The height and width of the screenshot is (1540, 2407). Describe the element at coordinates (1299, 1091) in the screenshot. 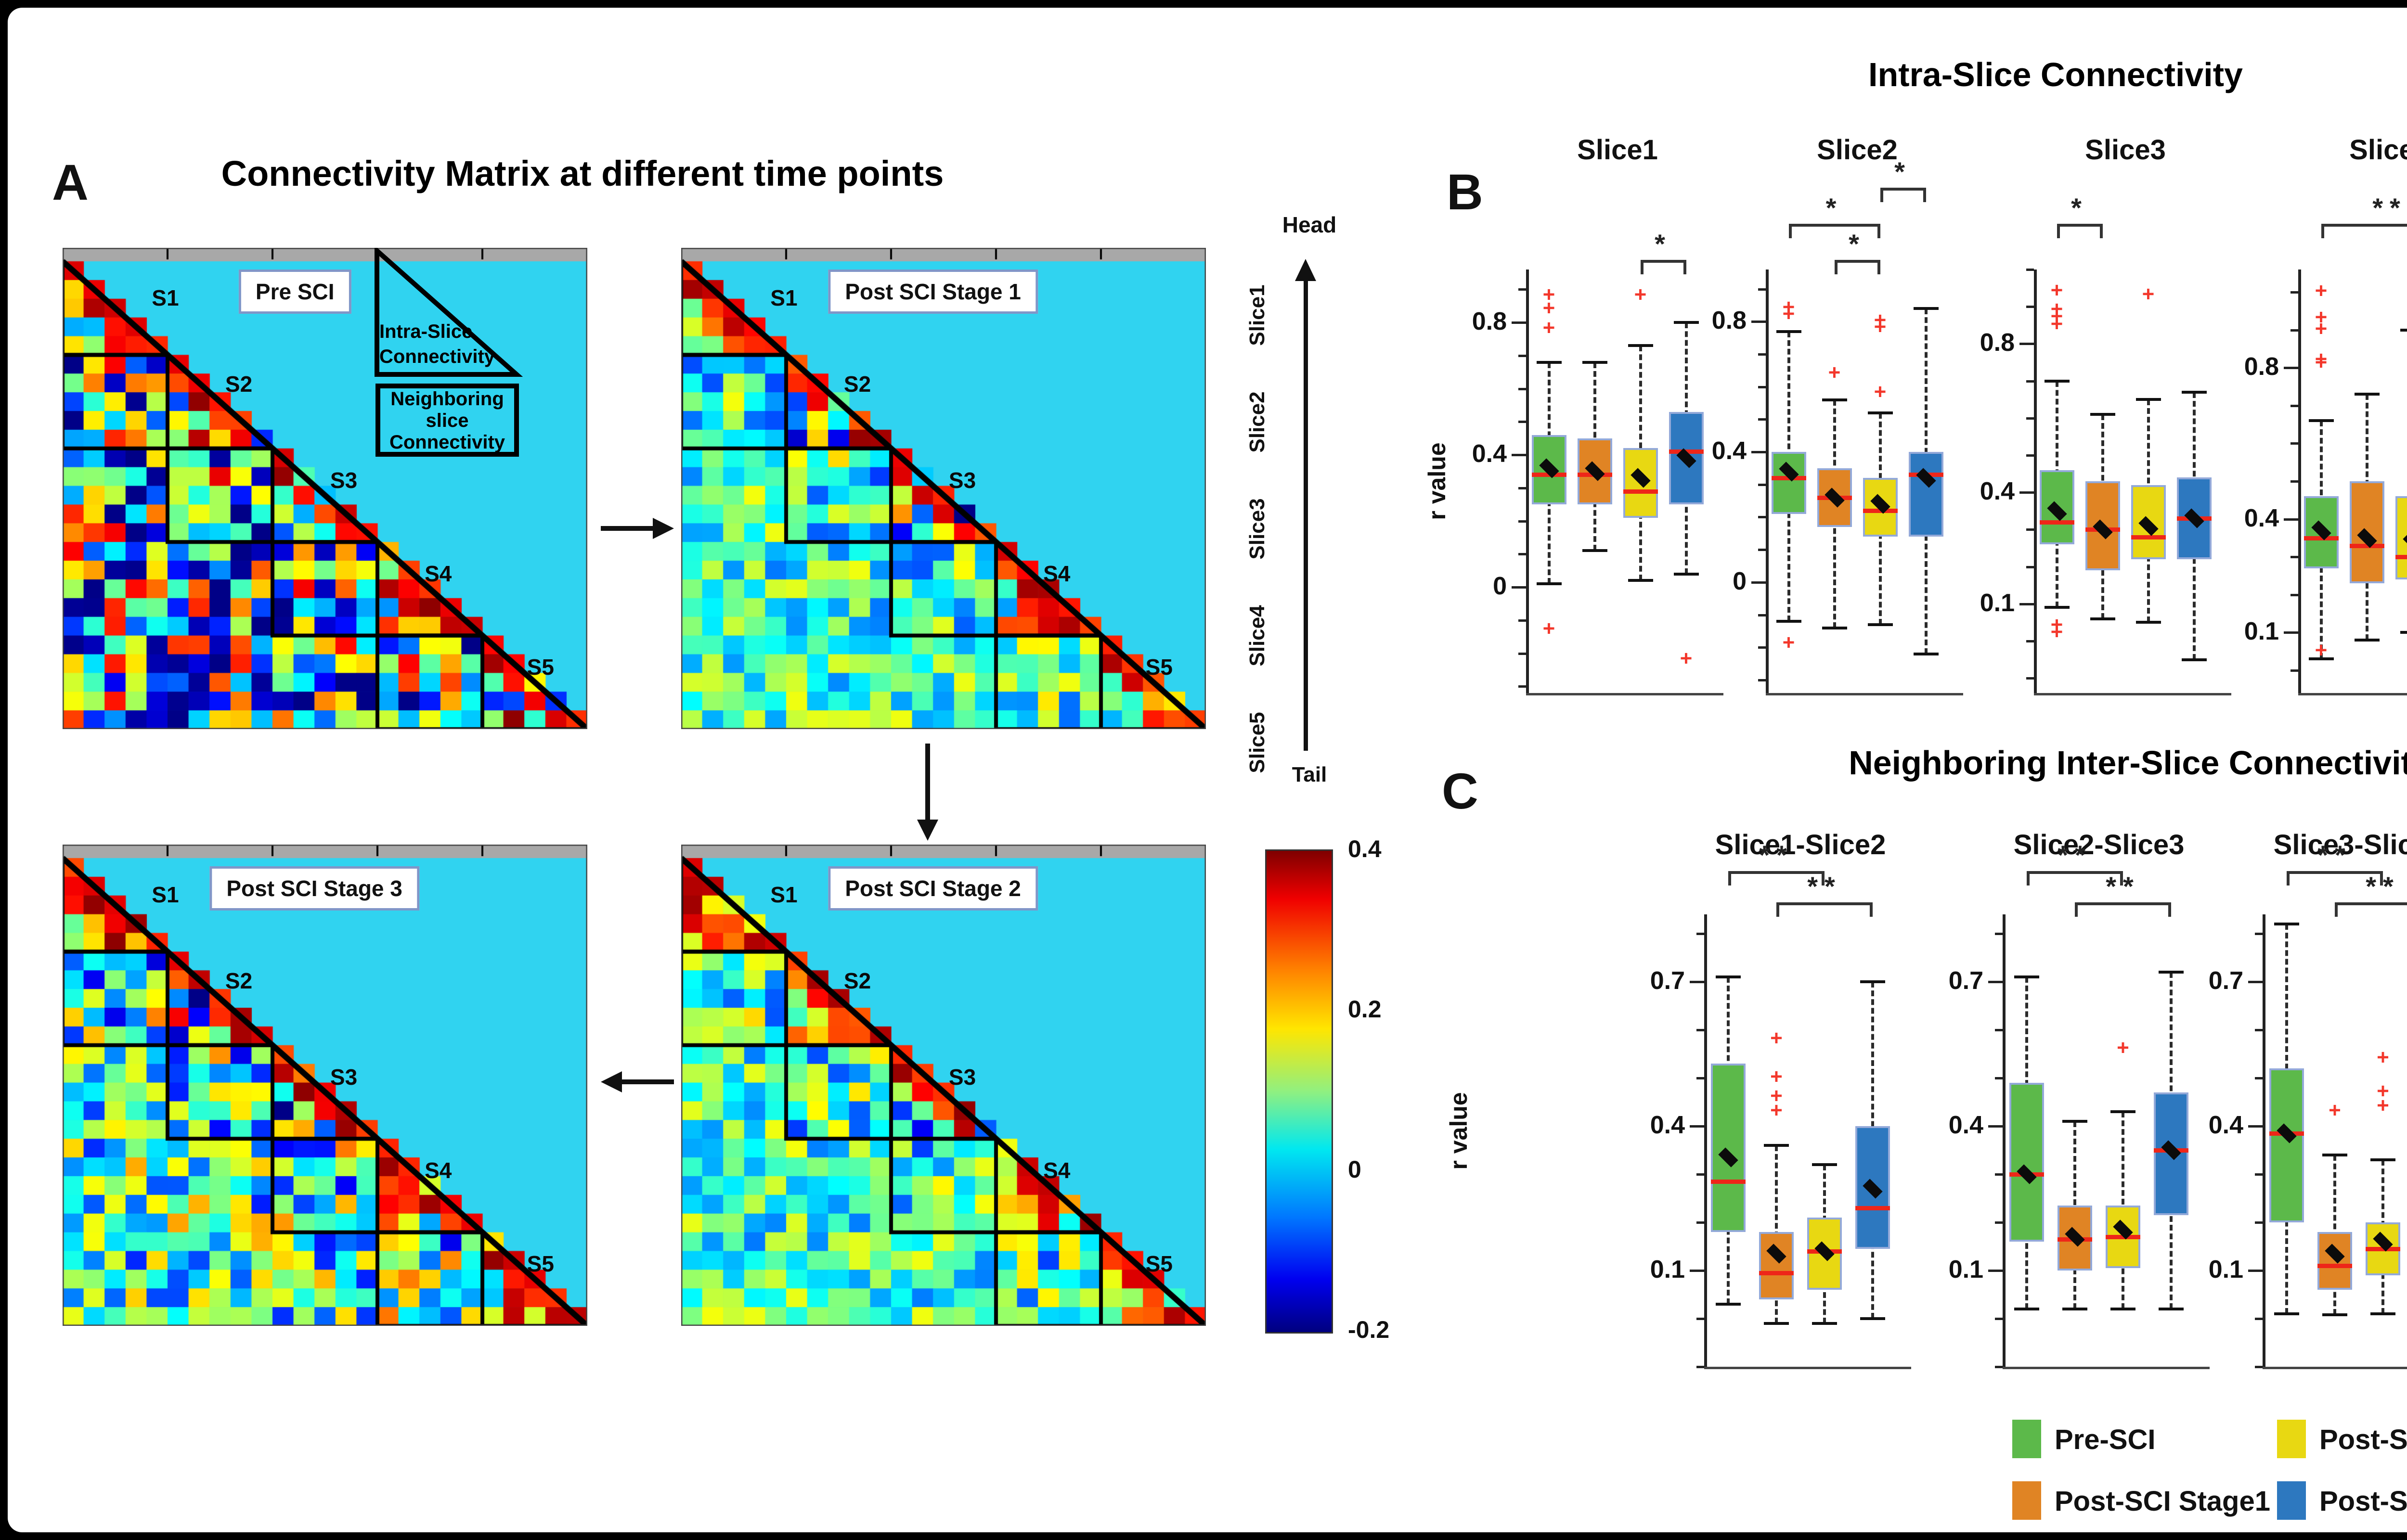

I see `colorbar` at that location.